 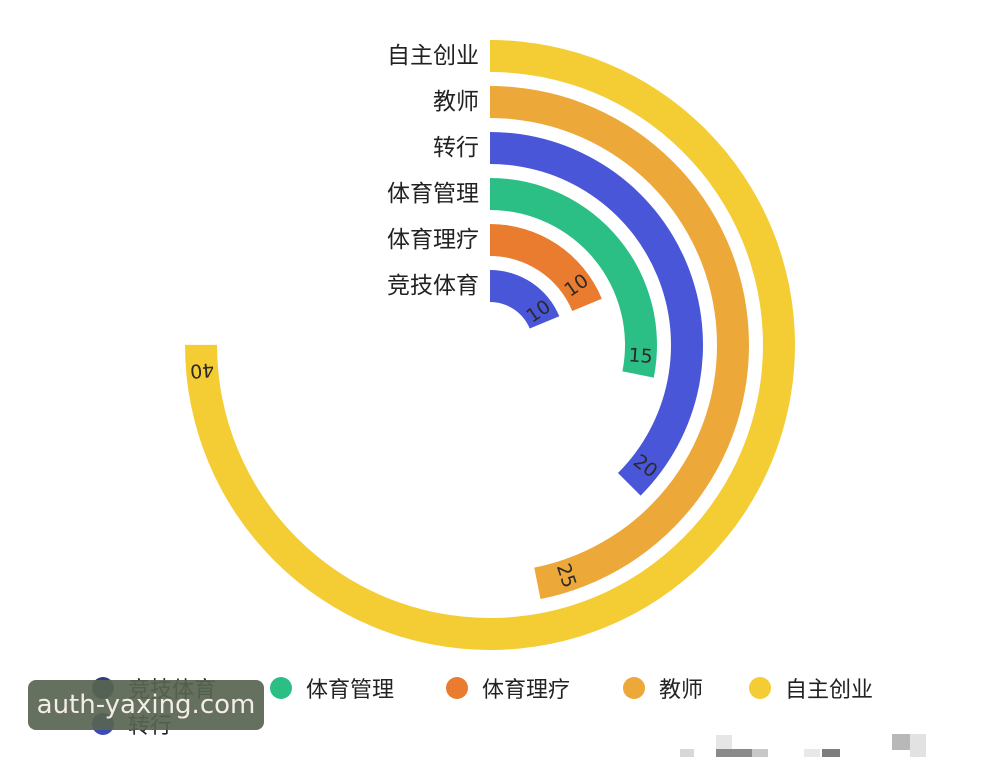 I want to click on legend-item-tiyuliliao: 体育理疗, so click(x=508, y=688).